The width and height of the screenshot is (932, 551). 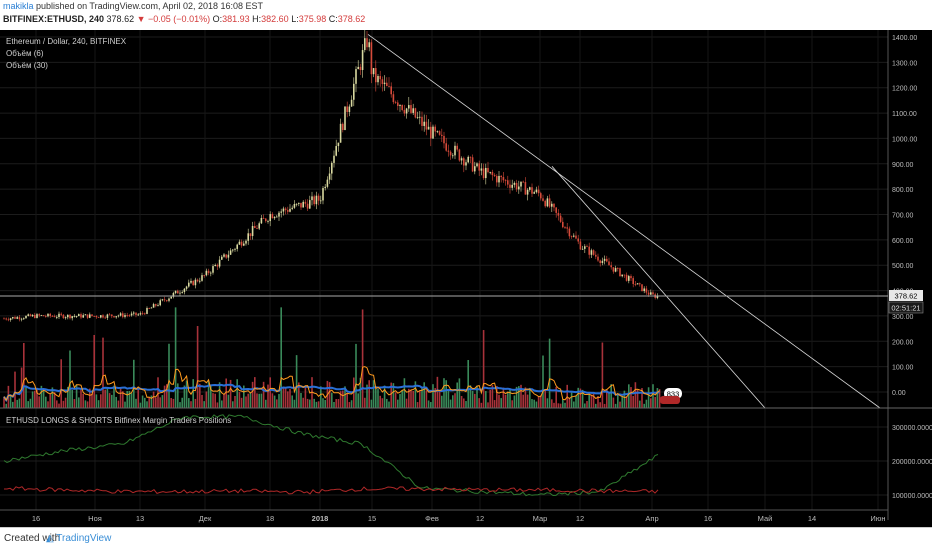 I want to click on tradingview-brand: TradingView, so click(x=84, y=538).